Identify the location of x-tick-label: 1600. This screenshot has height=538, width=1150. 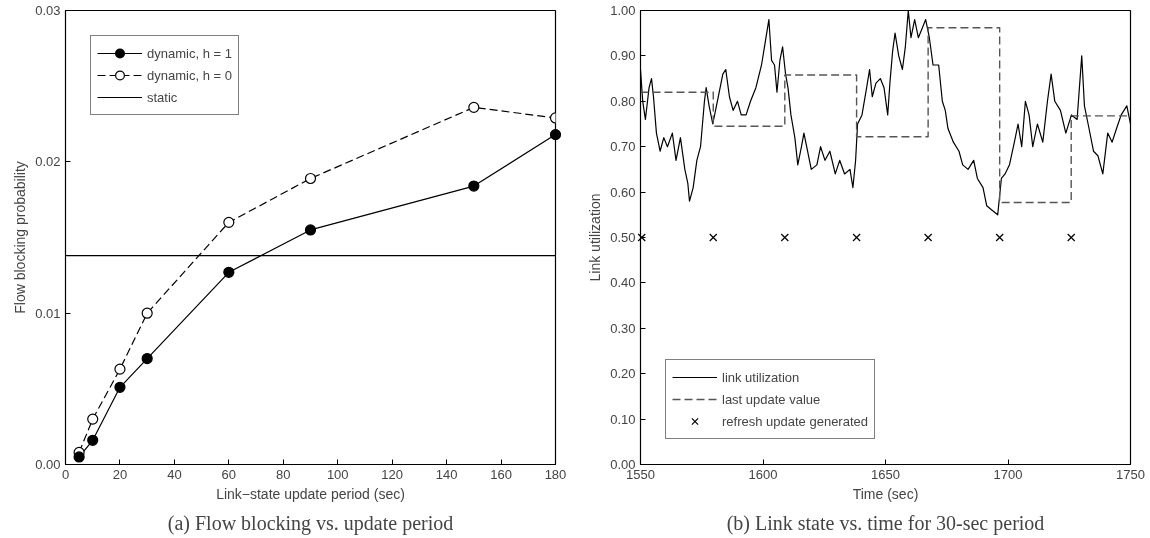
(763, 474).